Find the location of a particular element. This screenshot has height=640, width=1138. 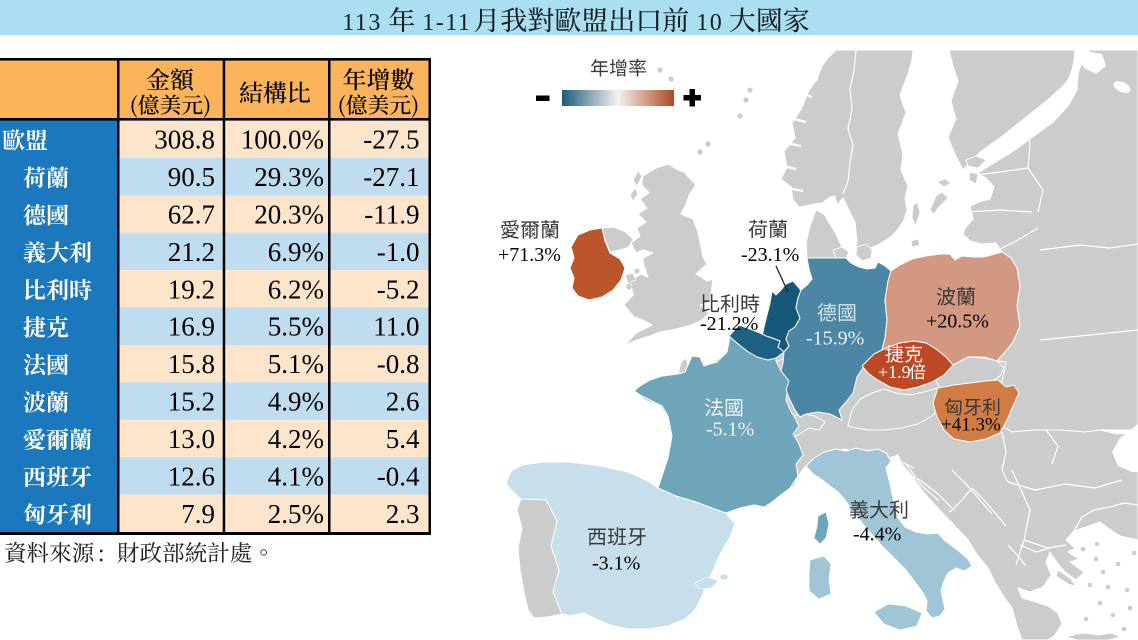

svg-text: 100.0% is located at coordinates (282, 140).